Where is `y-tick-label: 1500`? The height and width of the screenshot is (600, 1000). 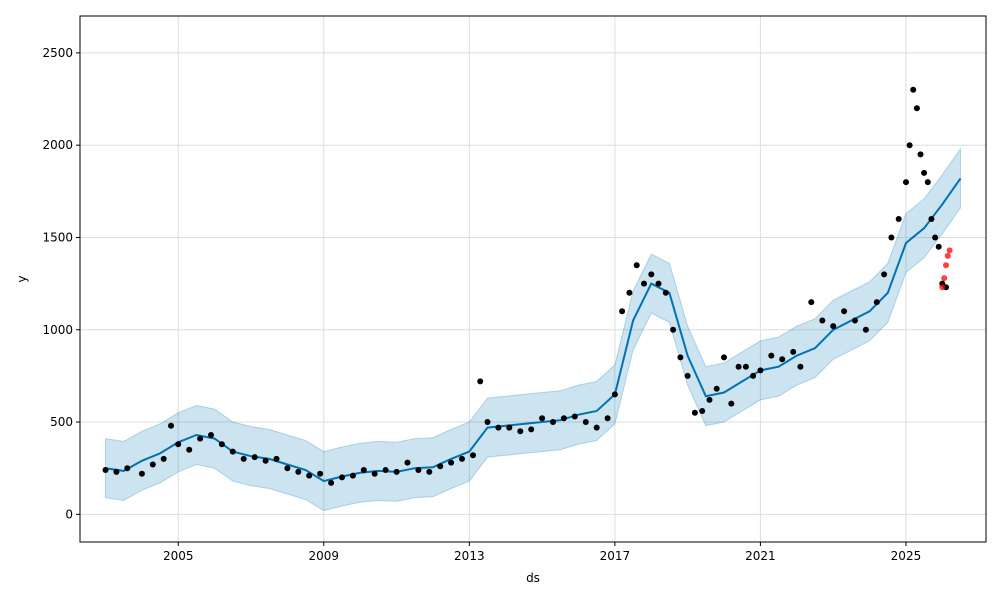 y-tick-label: 1500 is located at coordinates (57, 237).